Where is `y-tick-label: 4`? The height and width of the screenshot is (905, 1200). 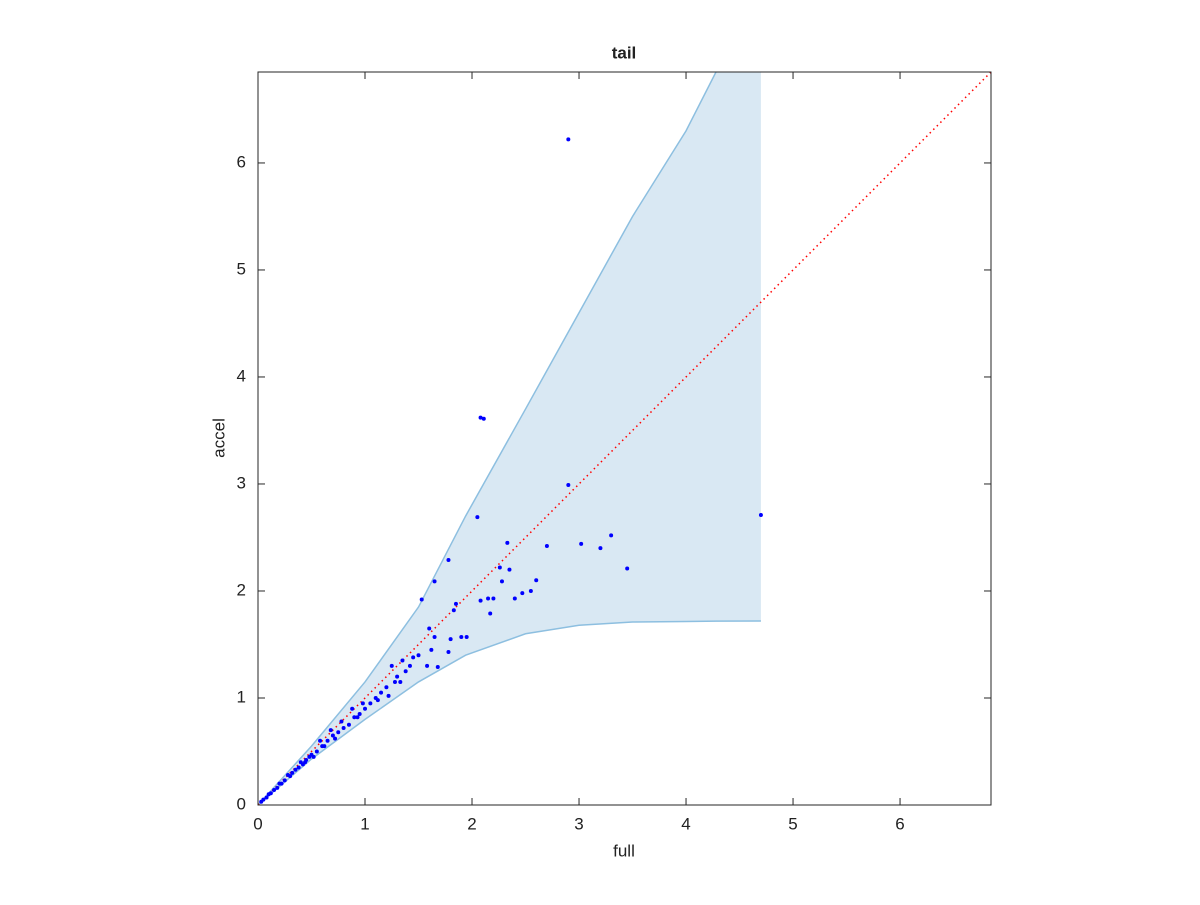 y-tick-label: 4 is located at coordinates (241, 375).